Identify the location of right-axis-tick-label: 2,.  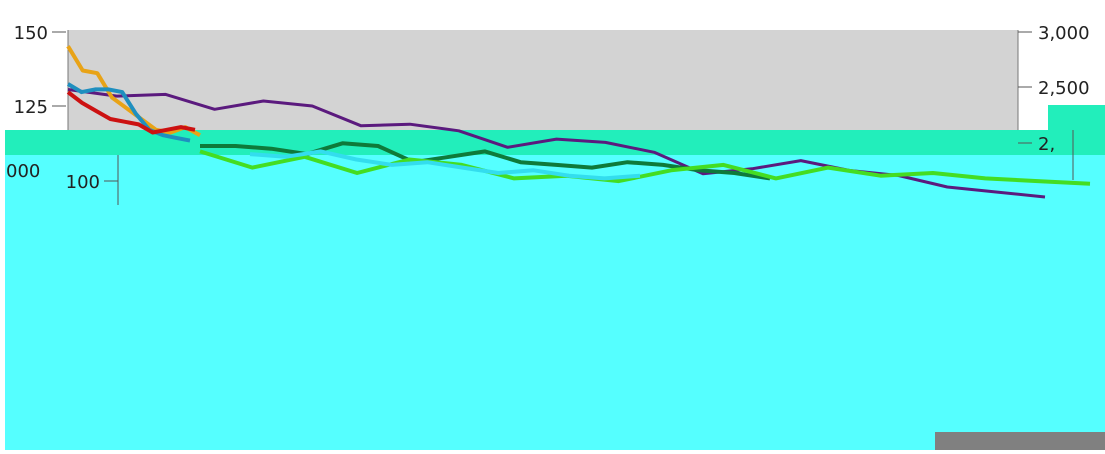
(1046, 144).